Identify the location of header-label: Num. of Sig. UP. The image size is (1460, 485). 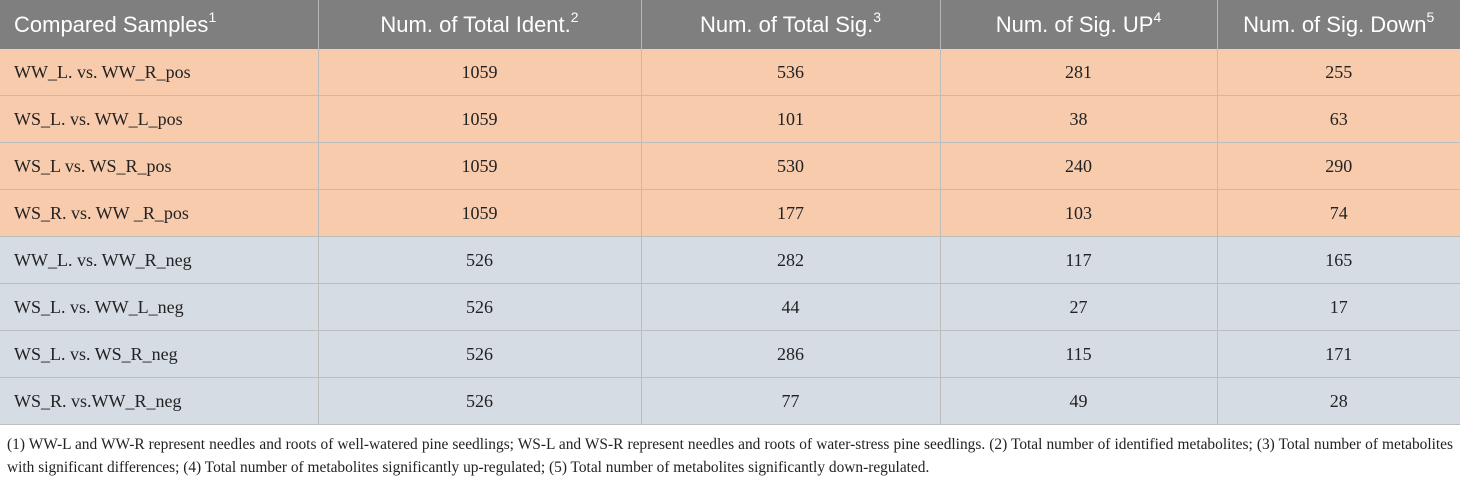
(1075, 24).